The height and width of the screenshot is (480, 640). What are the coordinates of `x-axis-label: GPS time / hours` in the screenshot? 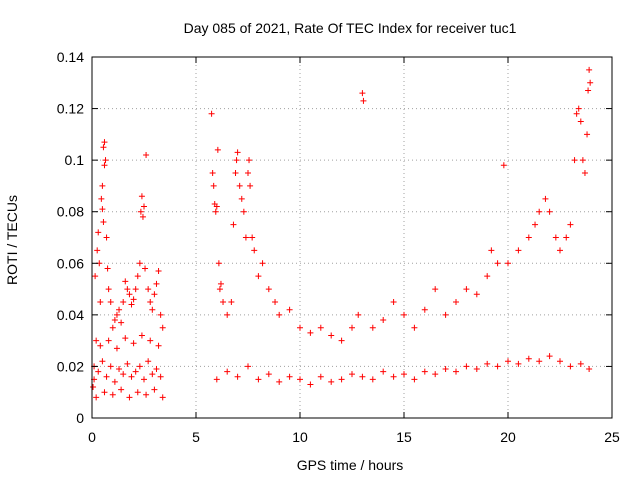 It's located at (350, 465).